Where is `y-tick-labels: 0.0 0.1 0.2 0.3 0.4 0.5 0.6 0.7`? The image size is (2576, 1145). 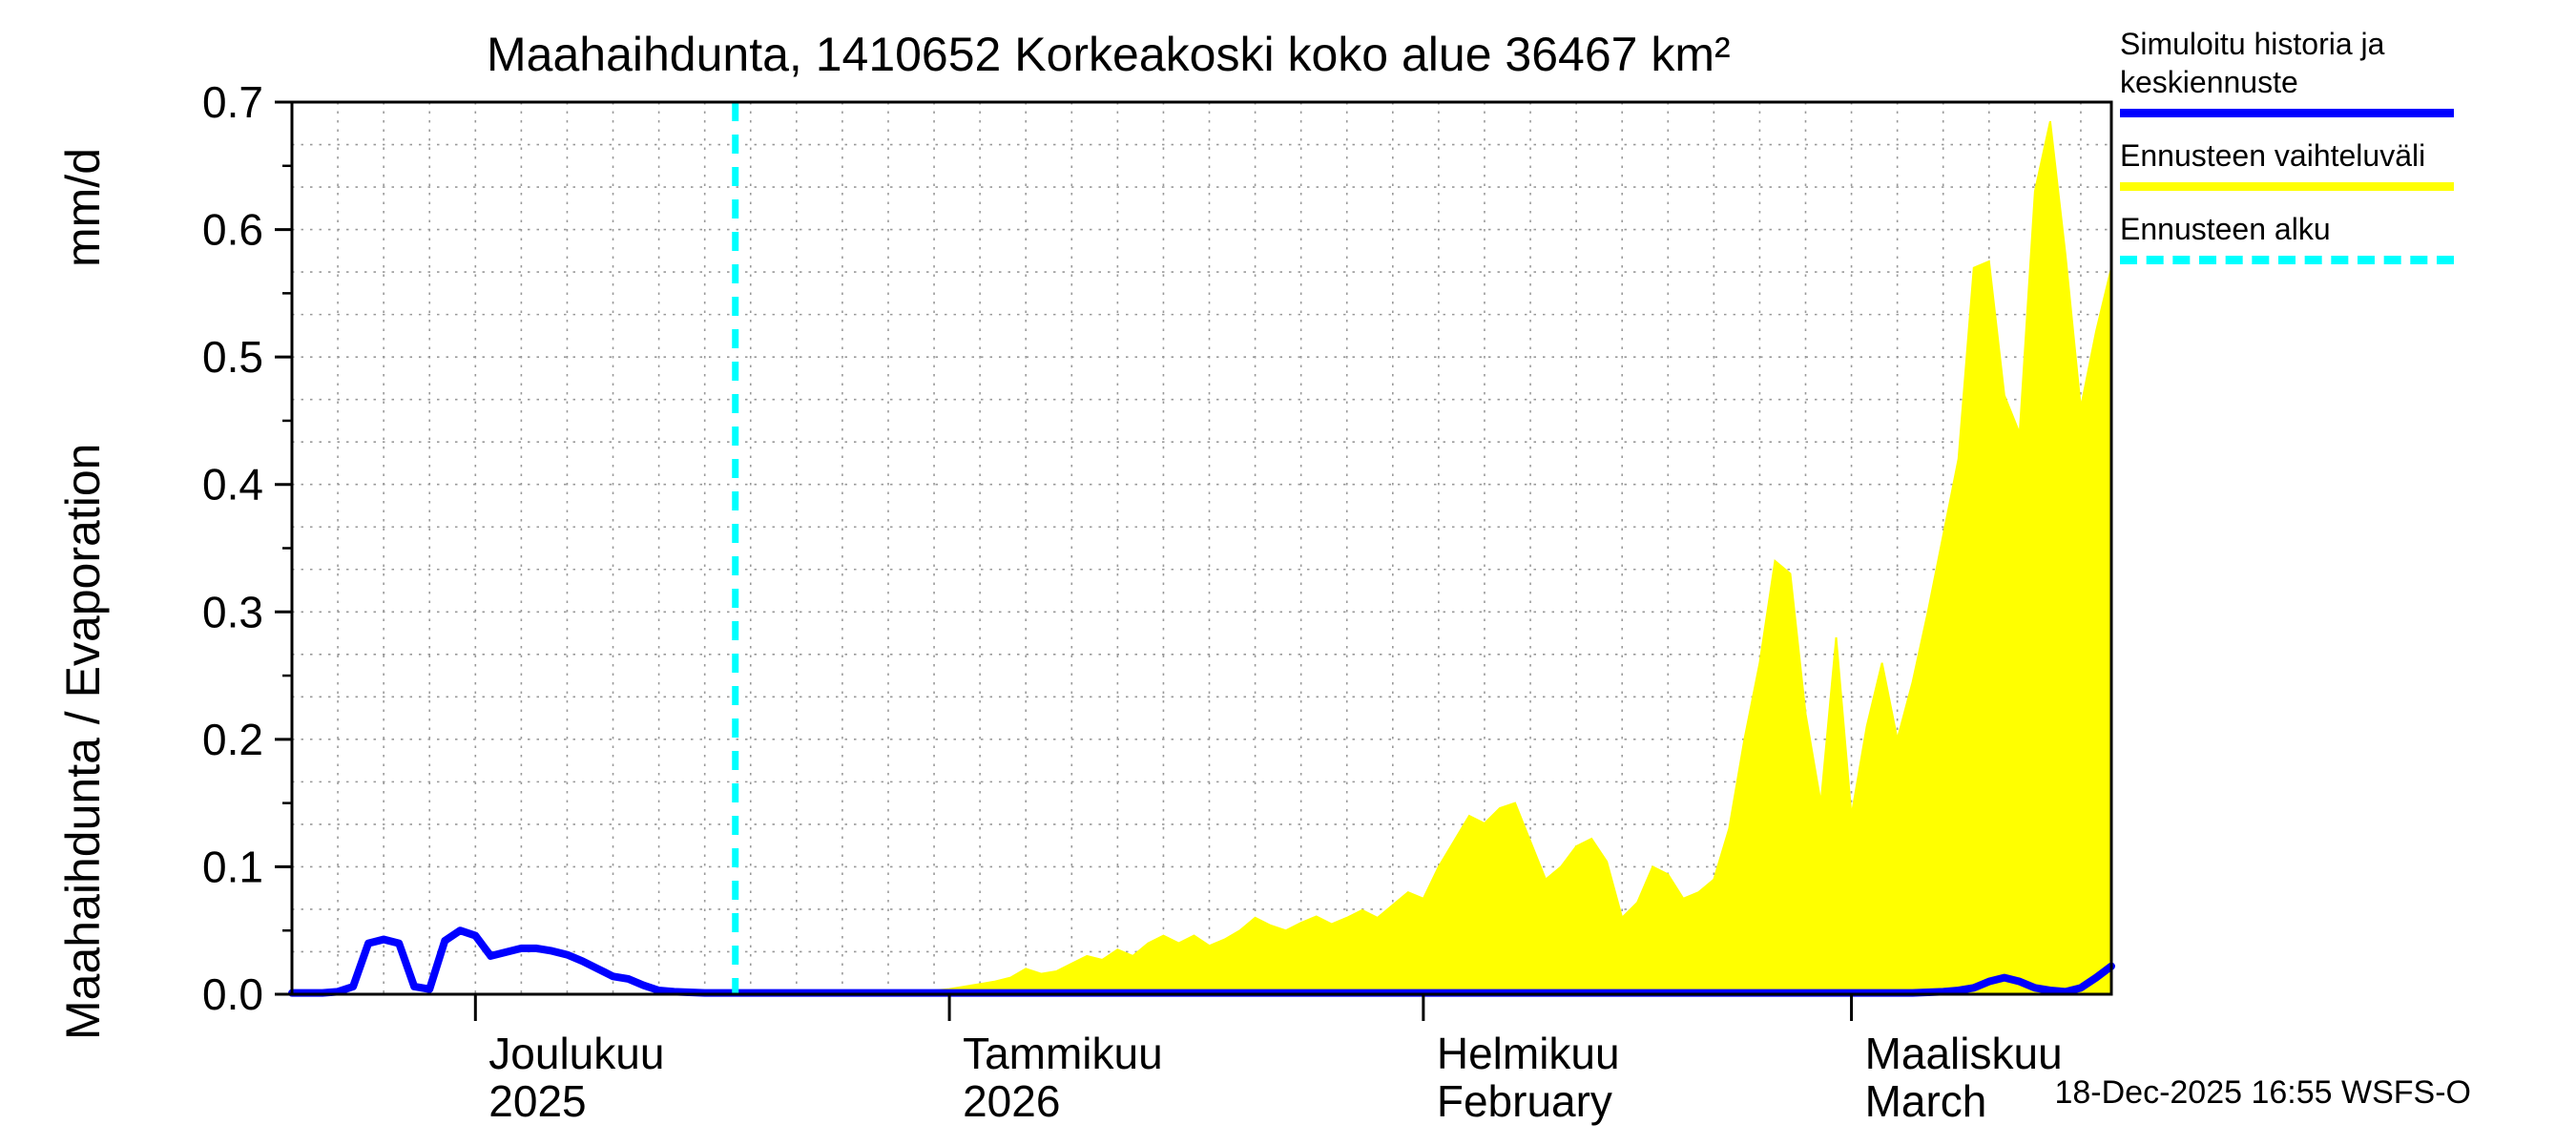
y-tick-labels: 0.0 0.1 0.2 0.3 0.4 0.5 0.6 0.7 is located at coordinates (232, 548).